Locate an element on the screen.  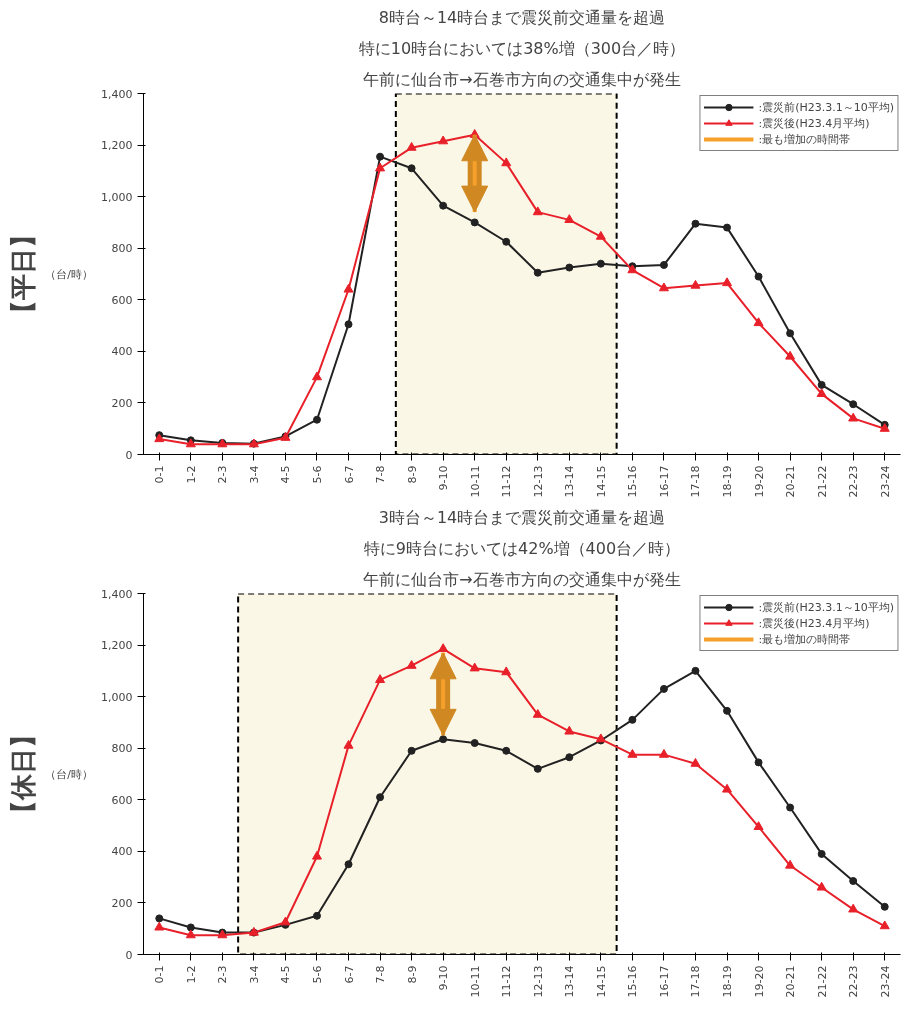
text: 特に9時台においては42%増（400台／時） is located at coordinates (522, 548).